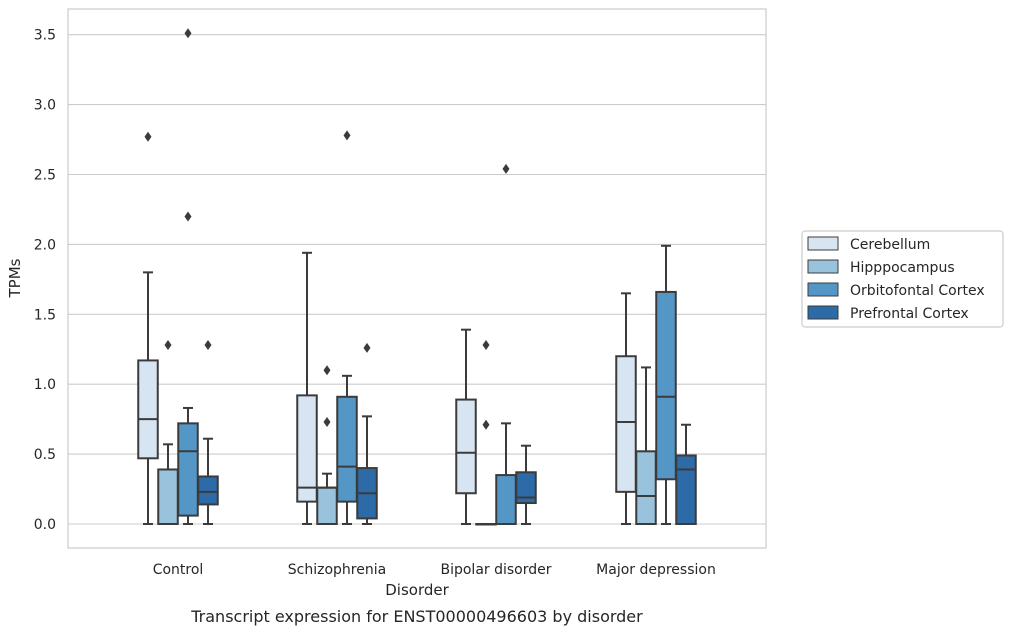 Image resolution: width=1014 pixels, height=634 pixels. I want to click on x-axis-label: Disorder, so click(417, 590).